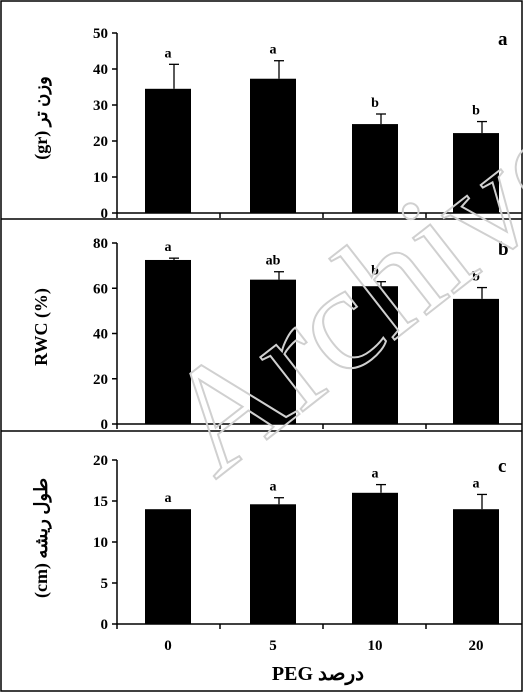 This screenshot has width=523, height=692. I want to click on y-axis-label-c: طول ریشه (cm), so click(41, 538).